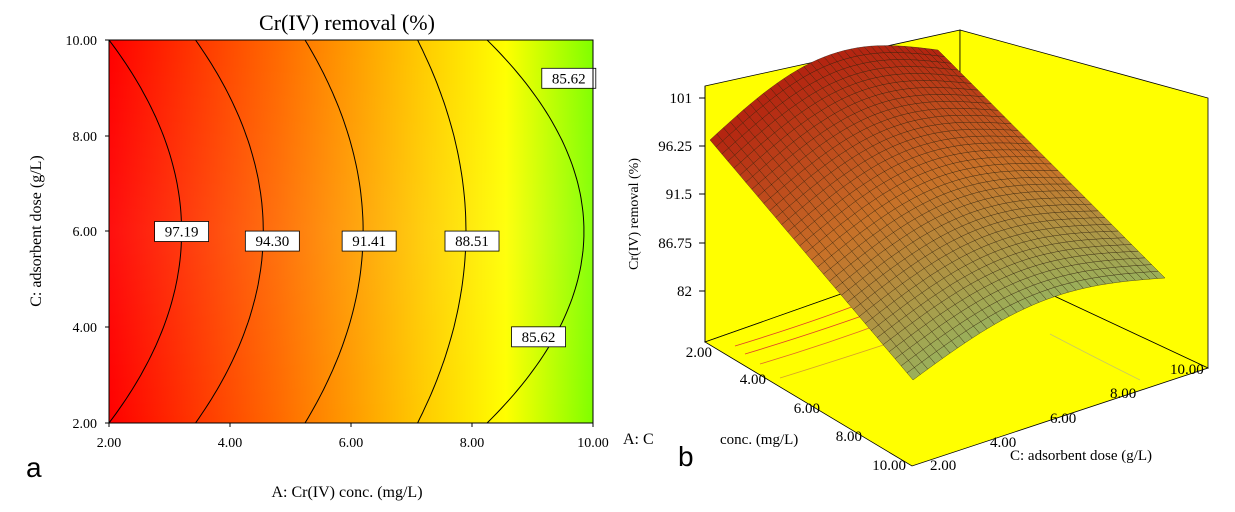 The width and height of the screenshot is (1235, 512). What do you see at coordinates (681, 99) in the screenshot?
I see `z-tick-label: 101` at bounding box center [681, 99].